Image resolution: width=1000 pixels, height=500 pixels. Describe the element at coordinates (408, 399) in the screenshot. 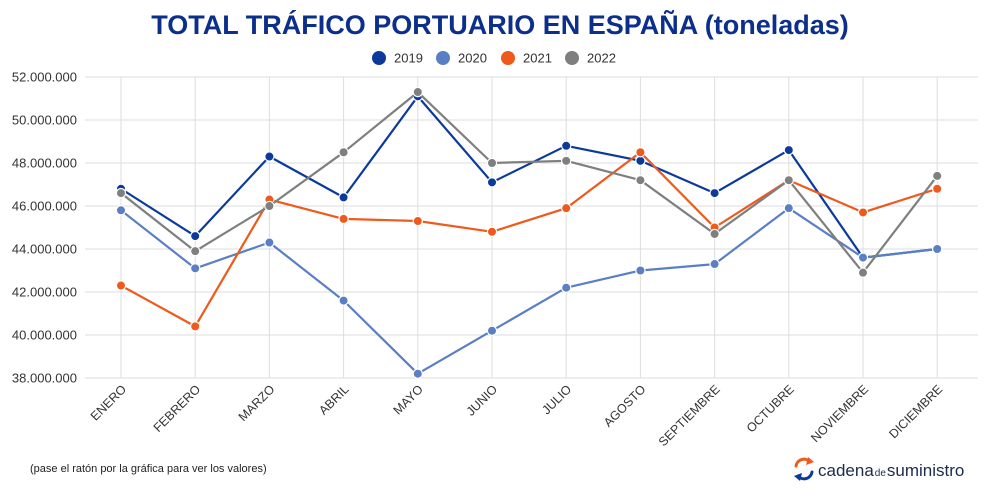

I see `x-tick-label: MAYO` at that location.